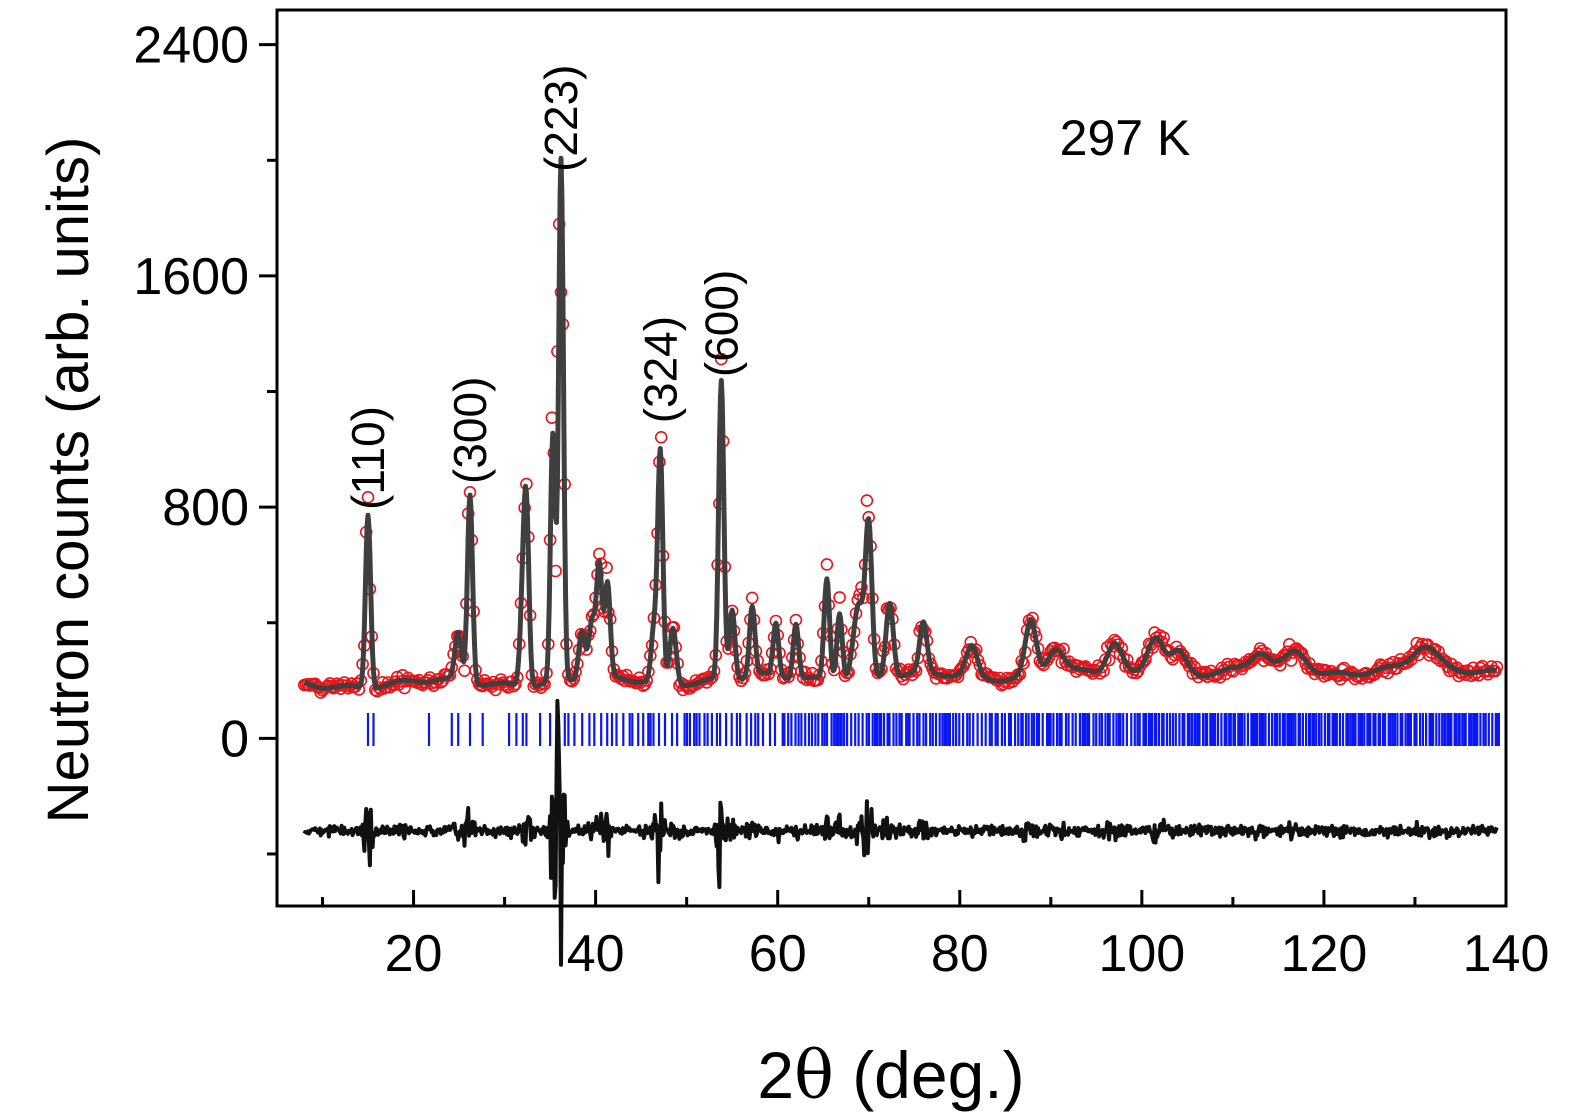  Describe the element at coordinates (205, 508) in the screenshot. I see `y-tick-label: 800` at that location.